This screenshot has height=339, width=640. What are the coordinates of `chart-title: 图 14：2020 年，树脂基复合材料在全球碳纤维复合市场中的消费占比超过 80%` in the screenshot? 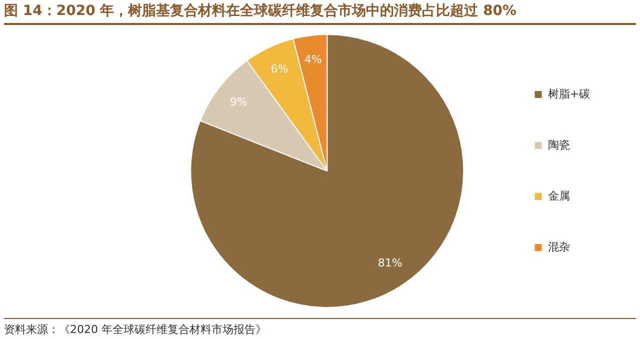 It's located at (320, 13).